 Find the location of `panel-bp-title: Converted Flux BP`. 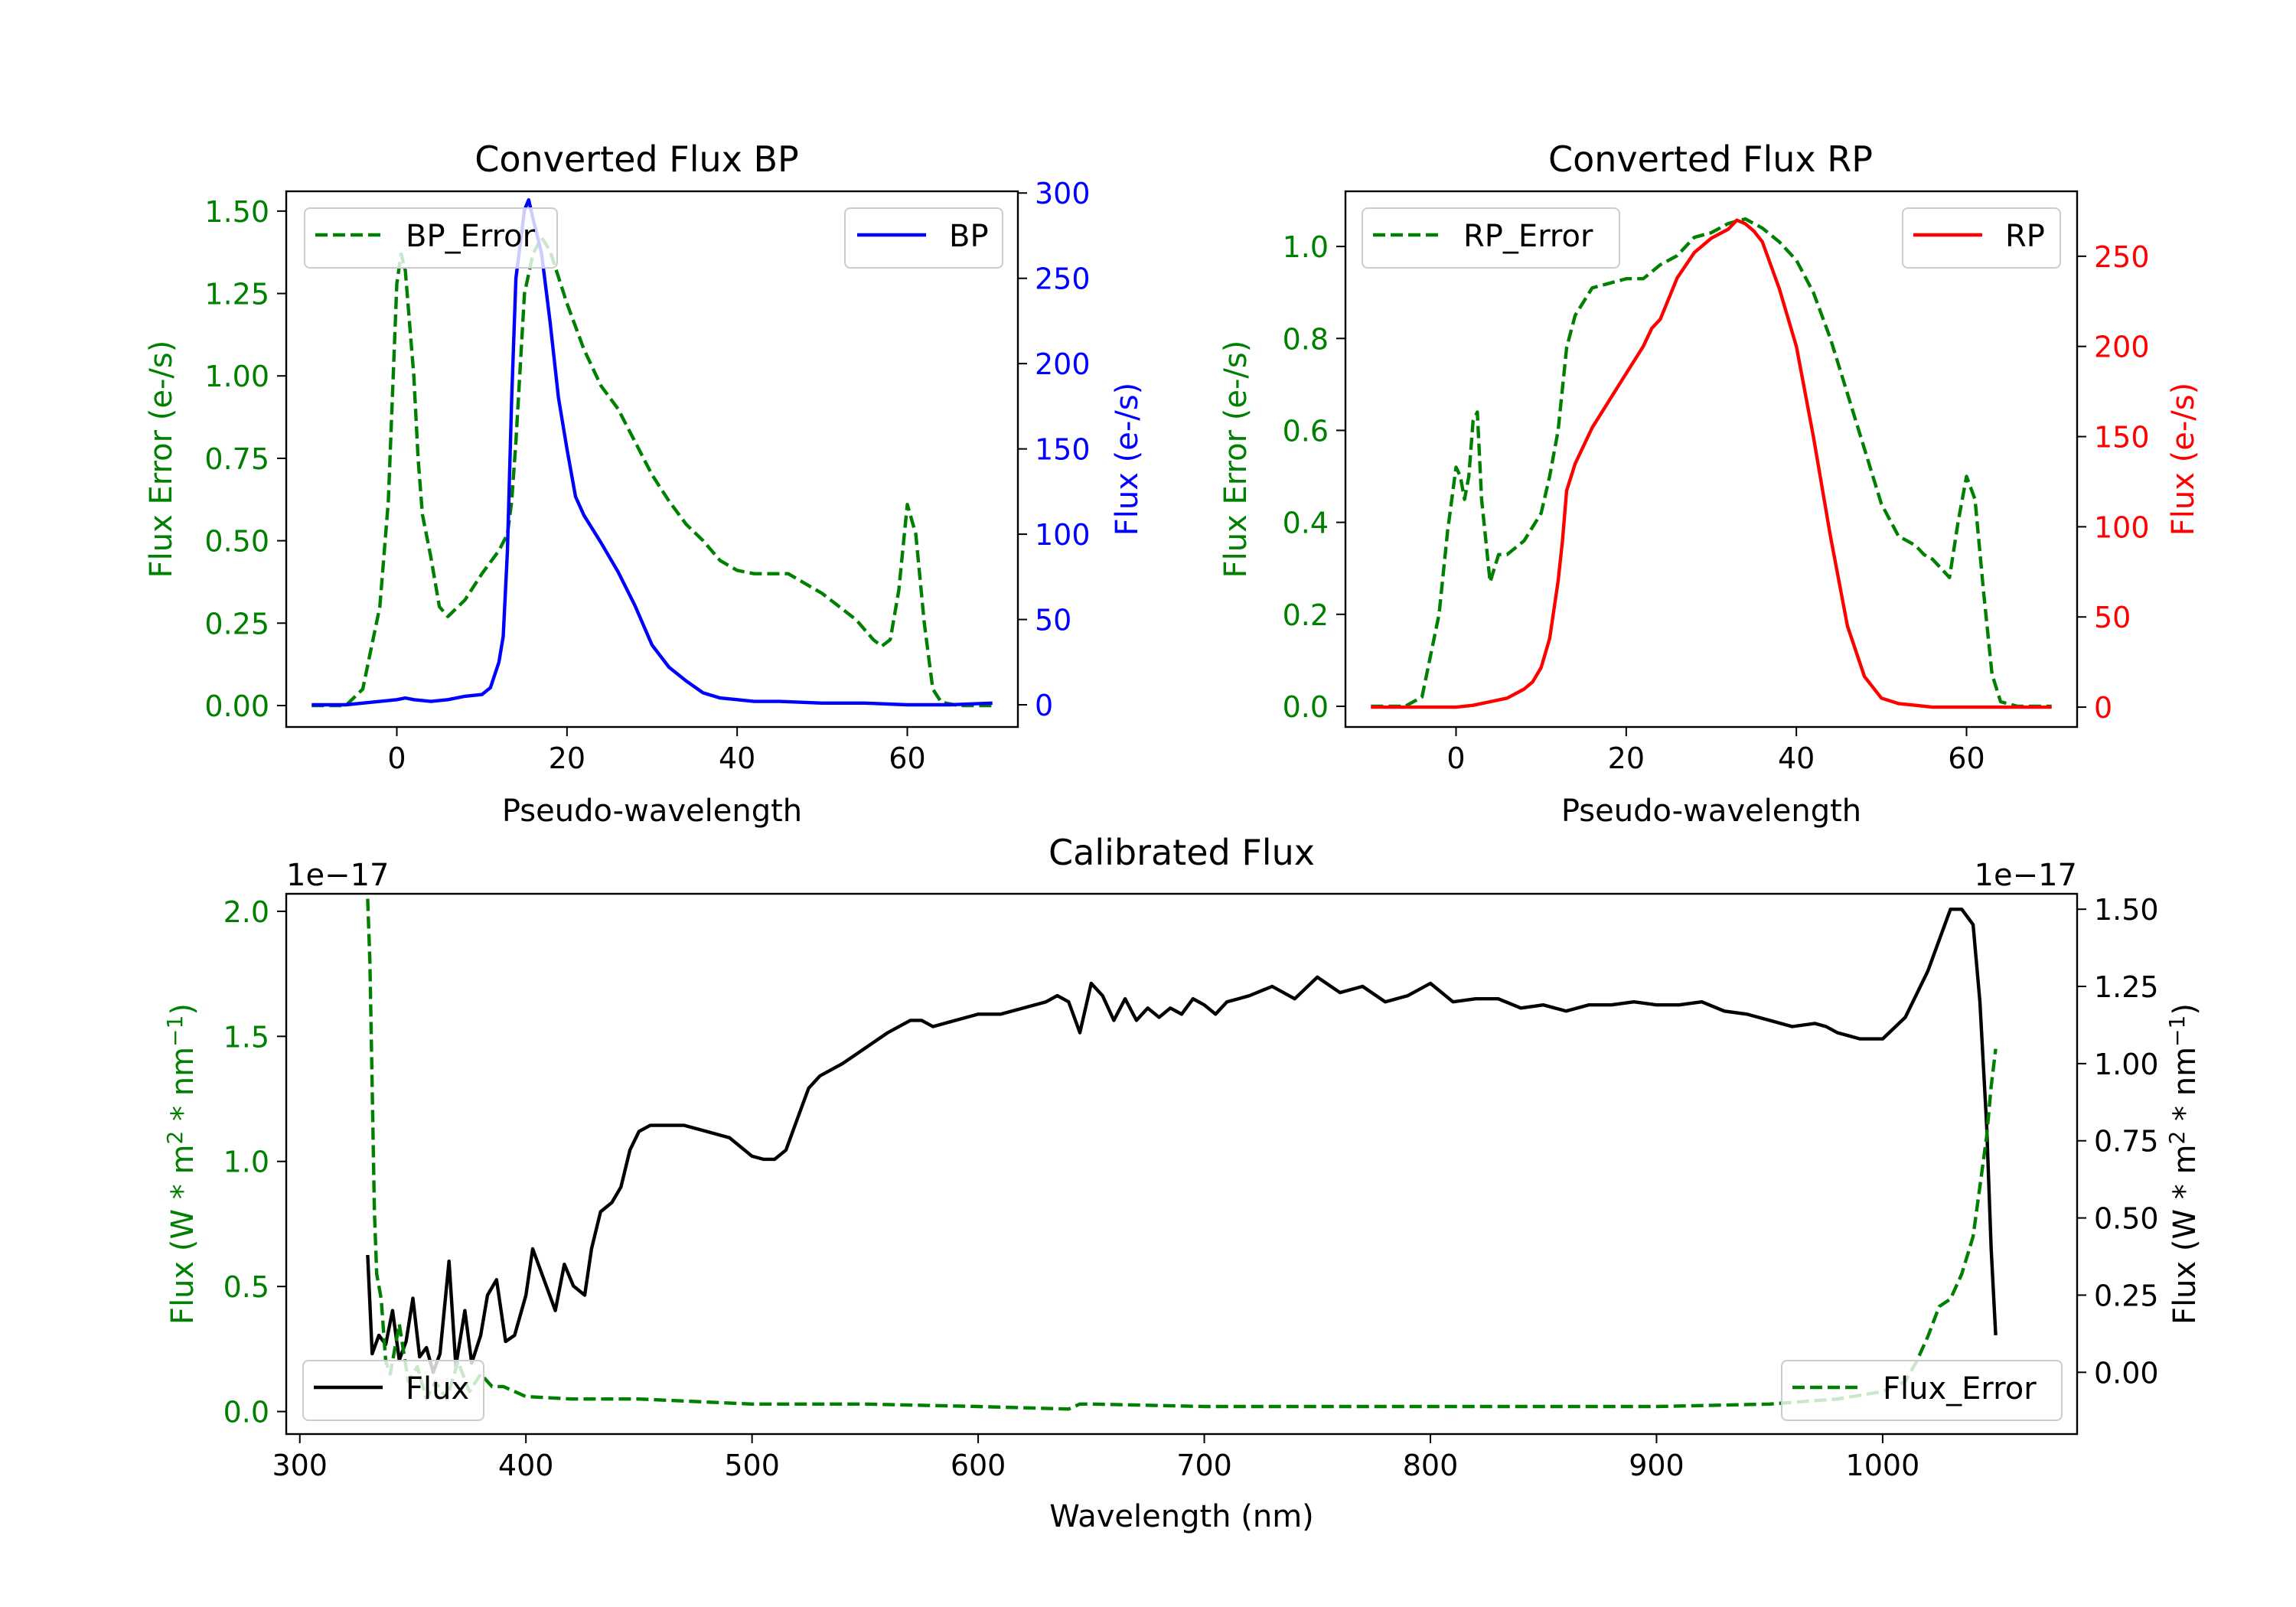

panel-bp-title: Converted Flux BP is located at coordinates (637, 159).